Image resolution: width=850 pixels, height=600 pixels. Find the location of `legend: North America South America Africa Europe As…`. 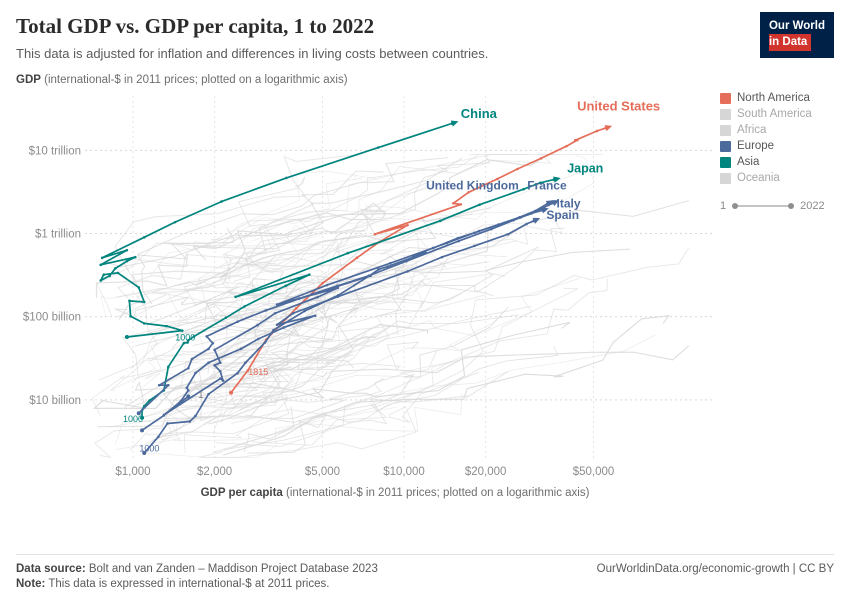

legend: North America South America Africa Europe As… is located at coordinates (777, 138).